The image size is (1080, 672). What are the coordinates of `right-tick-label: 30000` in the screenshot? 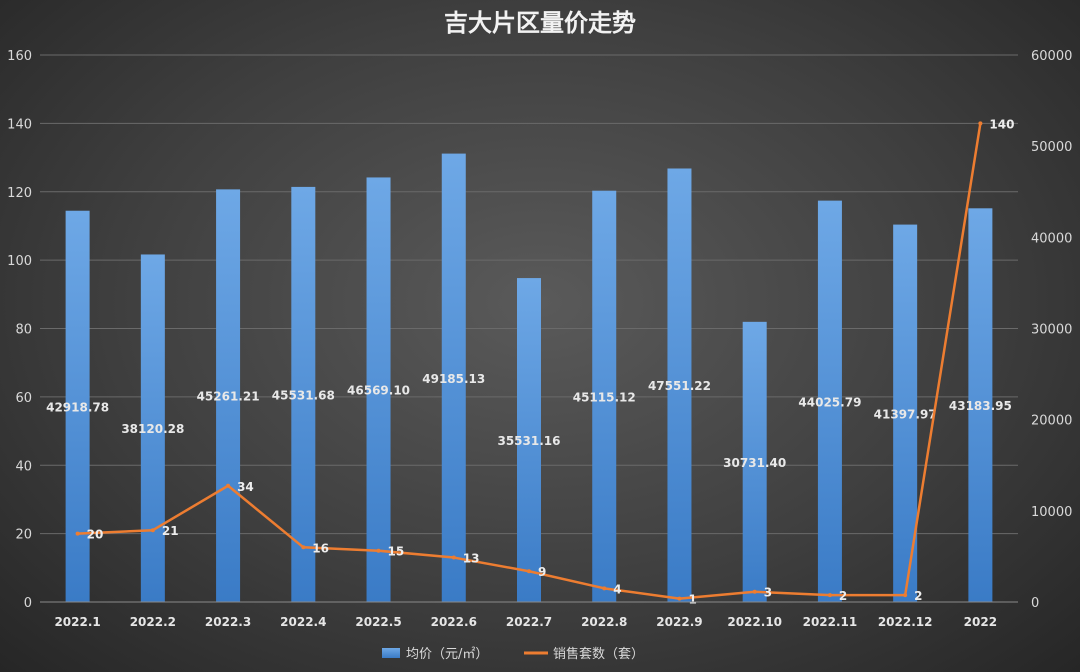 It's located at (1051, 330).